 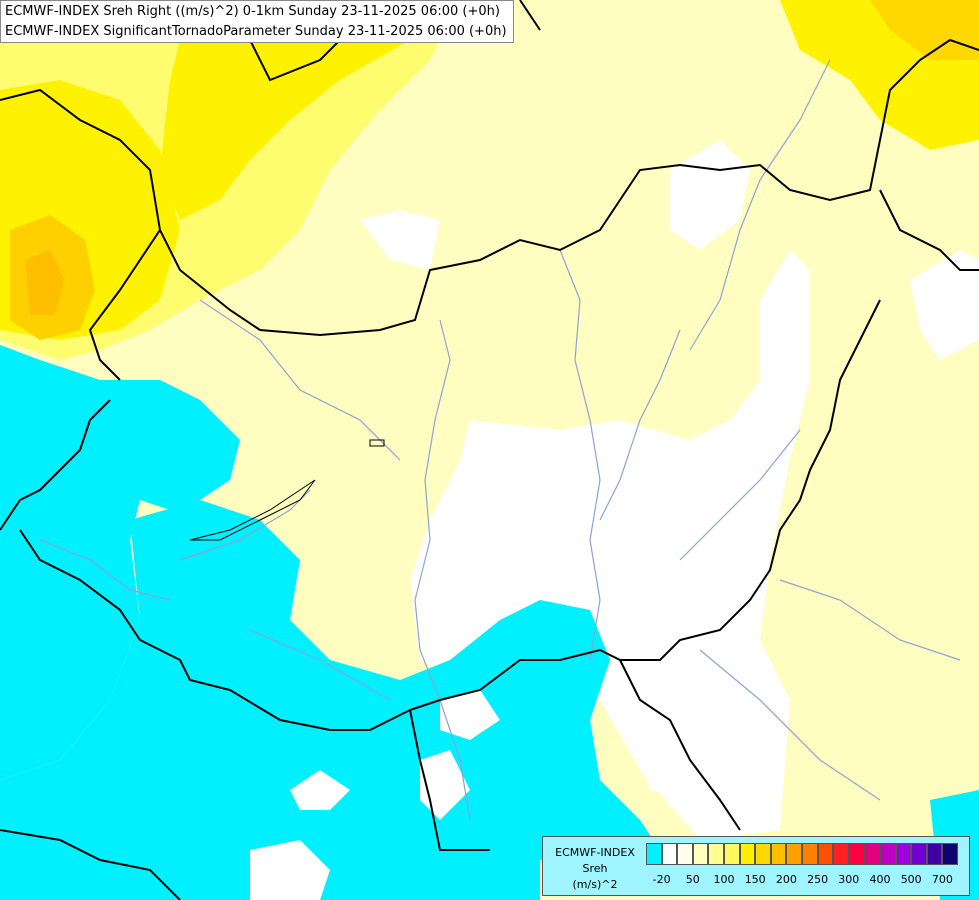 What do you see at coordinates (45, 282) in the screenshot?
I see `orange-core-west-inner` at bounding box center [45, 282].